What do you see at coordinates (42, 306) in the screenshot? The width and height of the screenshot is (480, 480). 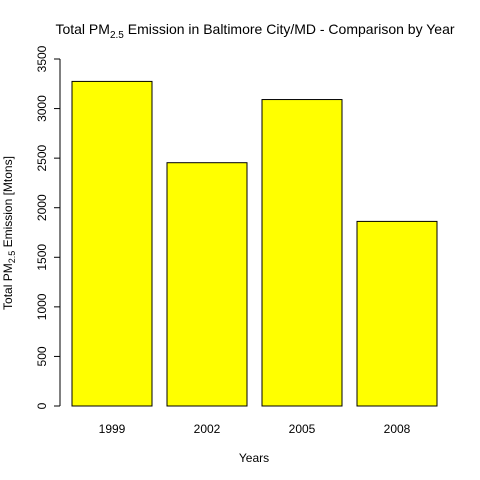 I see `y-tick-label-1000: 1000` at bounding box center [42, 306].